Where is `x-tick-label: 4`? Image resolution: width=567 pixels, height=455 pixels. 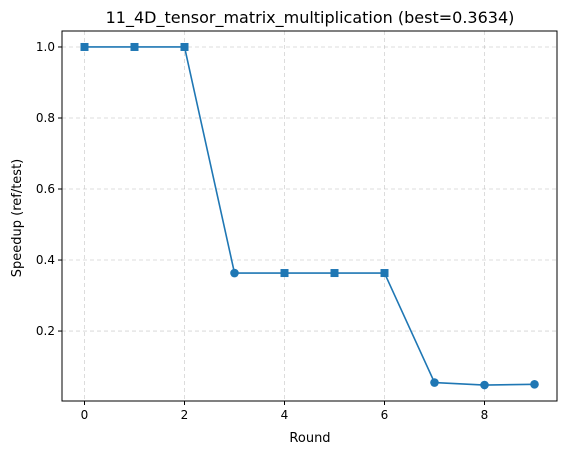 x-tick-label: 4 is located at coordinates (285, 415).